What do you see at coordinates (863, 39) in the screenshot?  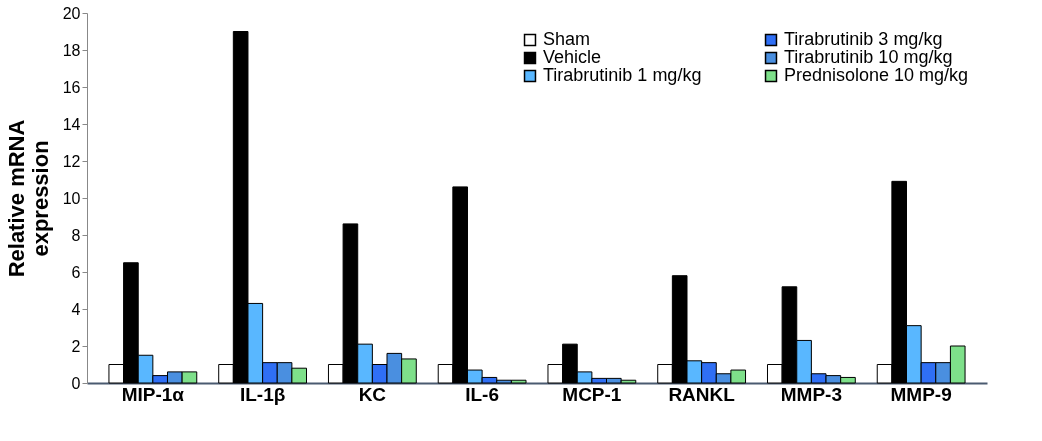 I see `legend-label: Tirabrutinib 3 mg/kg` at bounding box center [863, 39].